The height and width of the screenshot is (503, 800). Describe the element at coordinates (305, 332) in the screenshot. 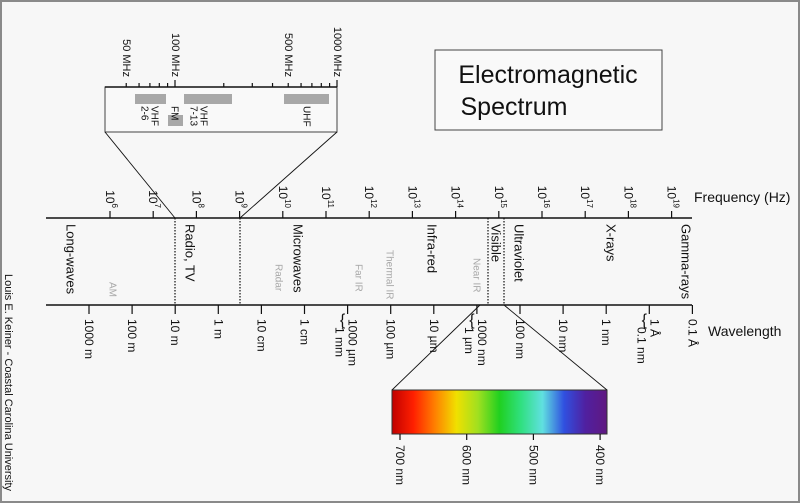

I see `wavelength-tick-label: 1 cm` at that location.